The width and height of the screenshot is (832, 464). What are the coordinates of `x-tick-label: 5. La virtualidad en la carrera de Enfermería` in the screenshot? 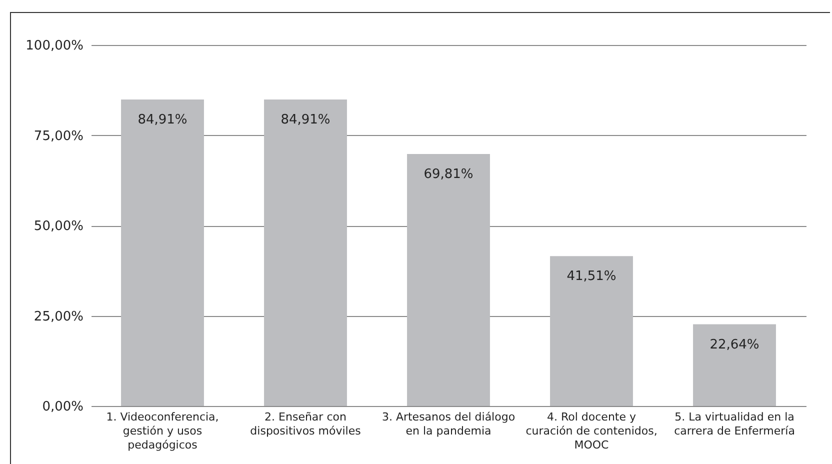 It's located at (734, 424).